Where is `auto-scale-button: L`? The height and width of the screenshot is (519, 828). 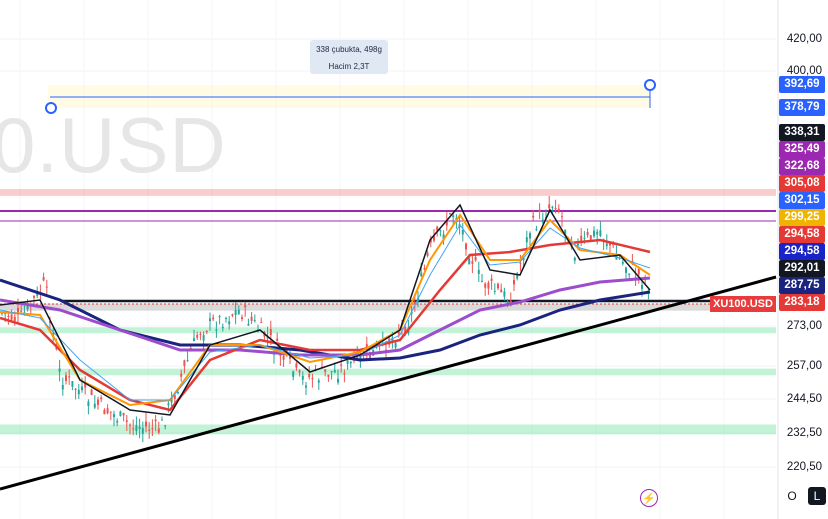 auto-scale-button: L is located at coordinates (817, 496).